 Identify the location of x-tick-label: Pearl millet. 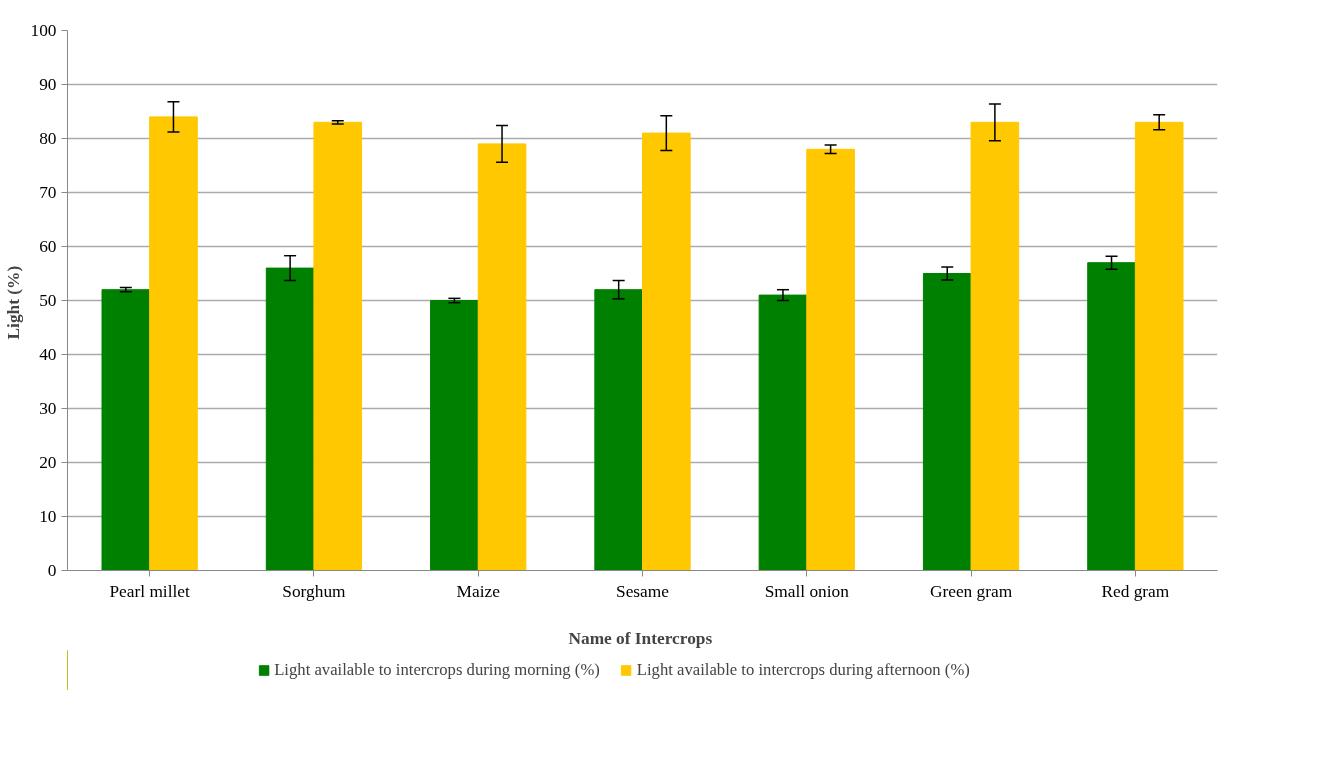
(150, 591).